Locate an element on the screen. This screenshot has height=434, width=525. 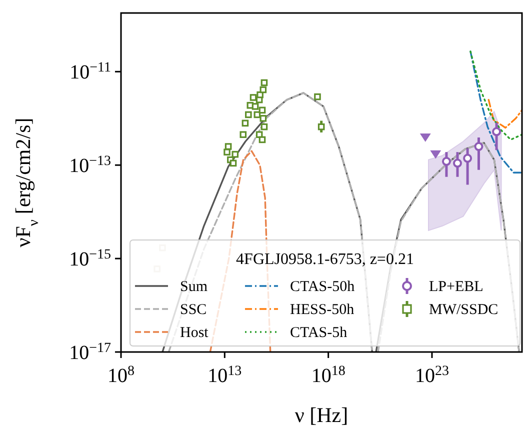
legend-label: Sum is located at coordinates (194, 287).